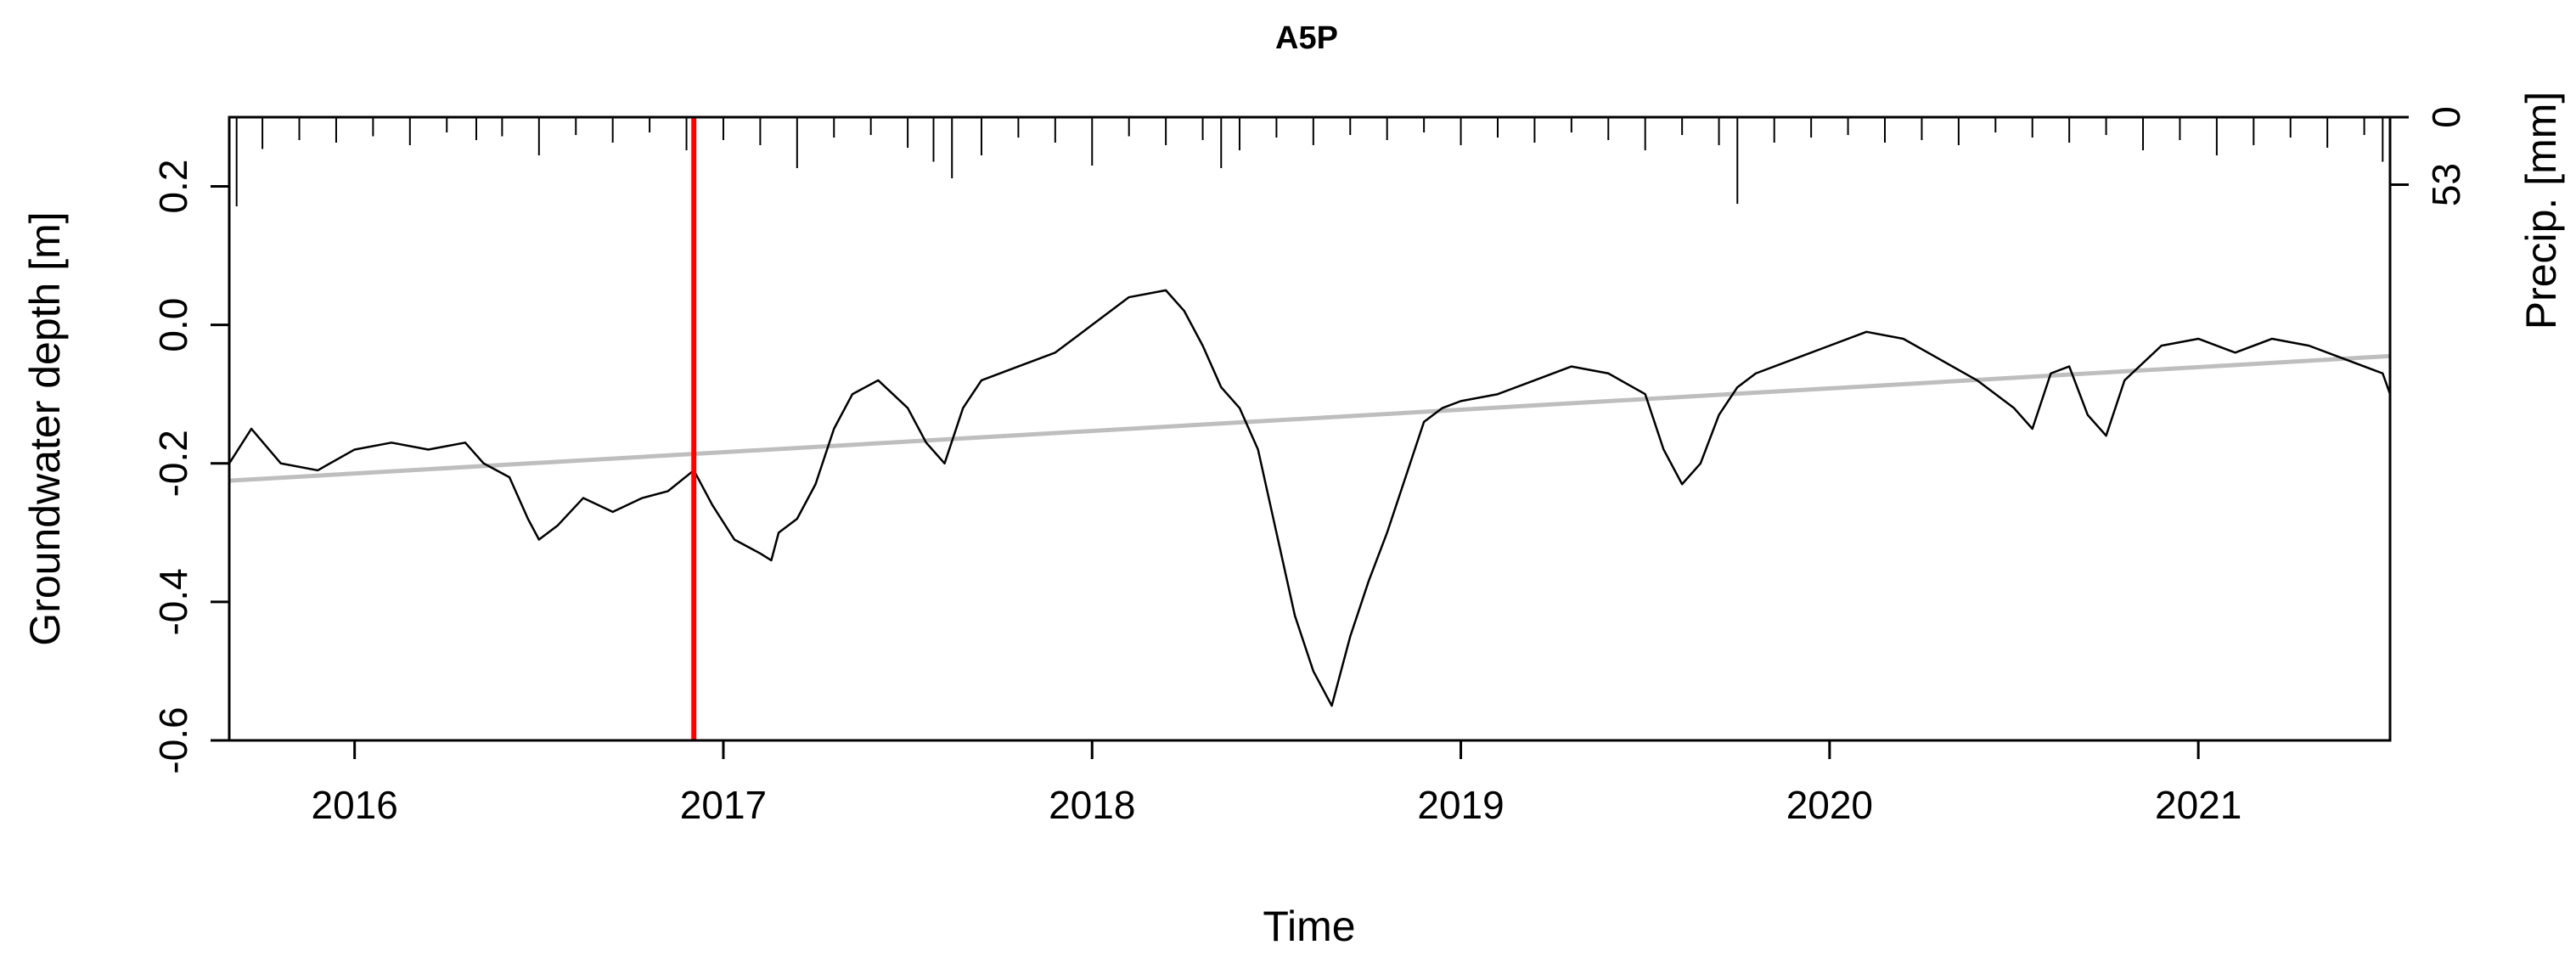 The image size is (2576, 962). I want to click on x-tick-label: 2019, so click(1460, 805).